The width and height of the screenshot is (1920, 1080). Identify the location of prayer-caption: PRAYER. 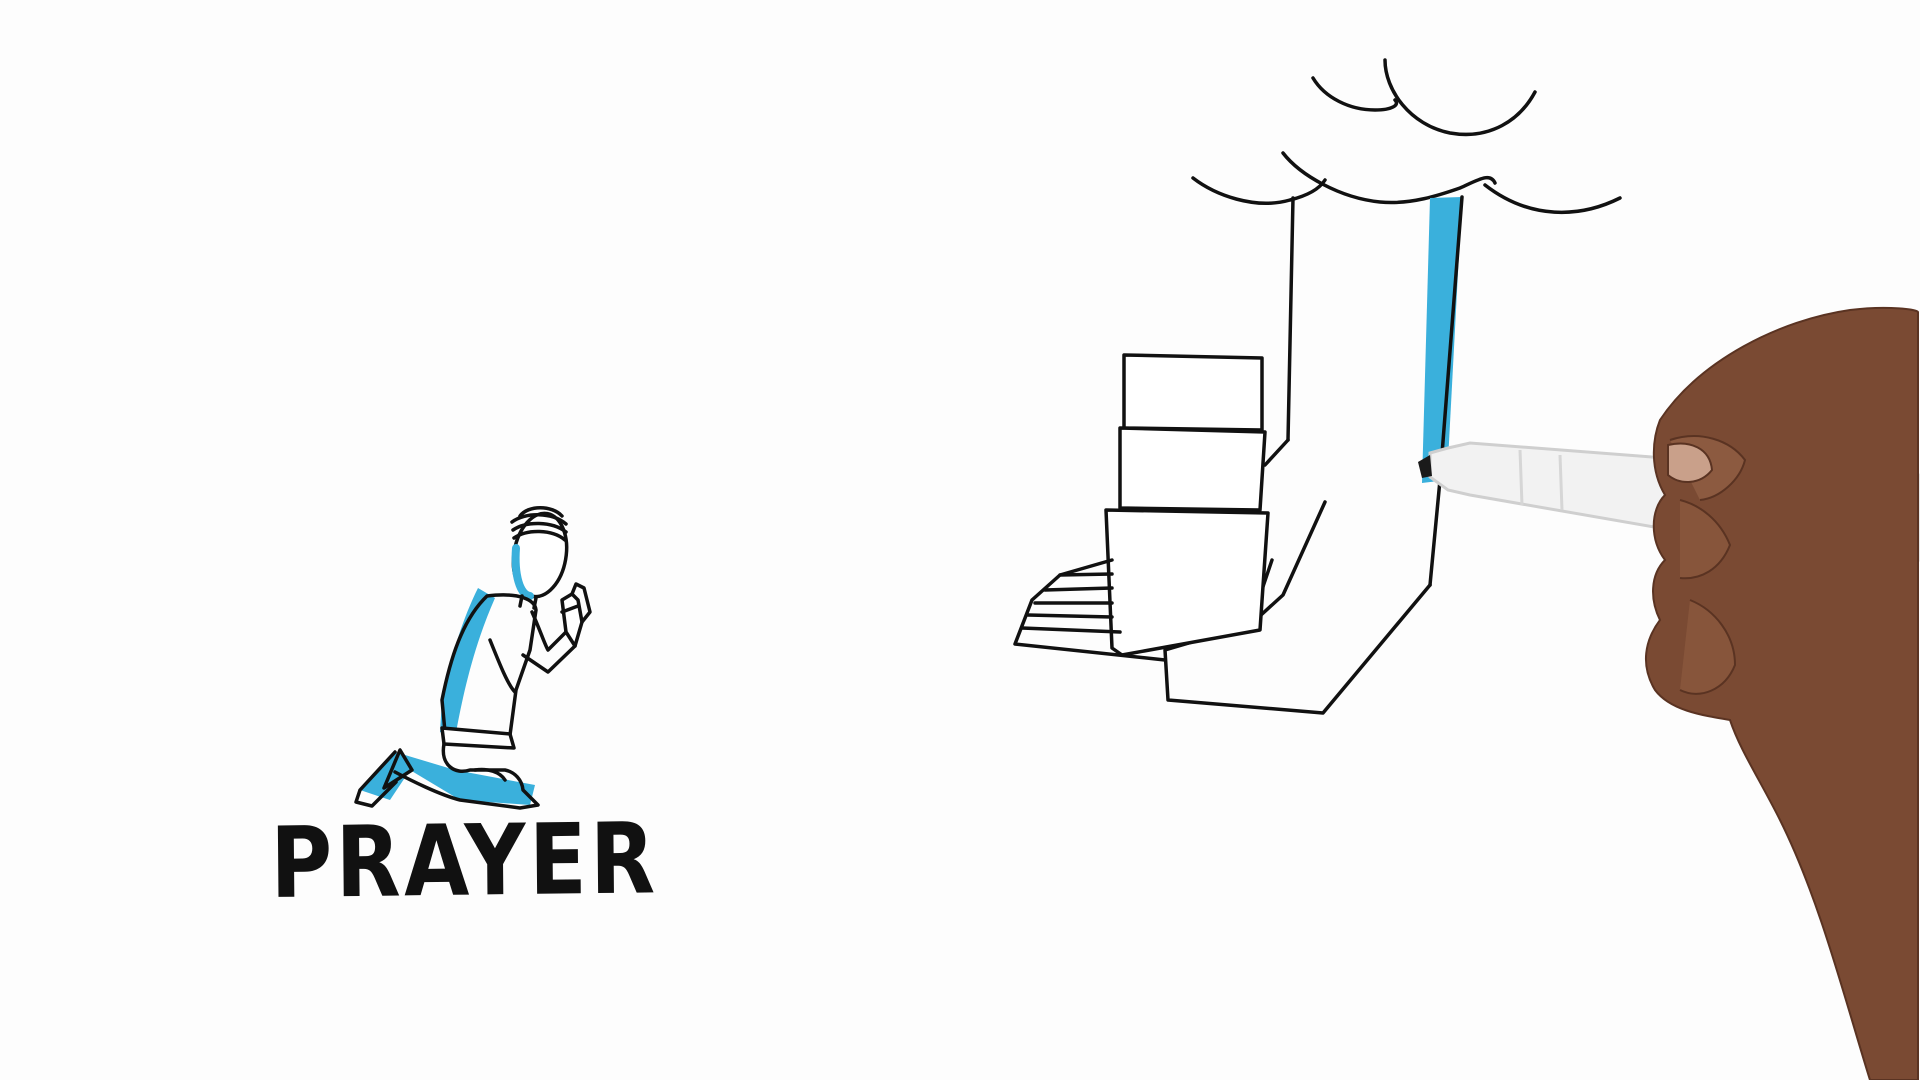
(464, 861).